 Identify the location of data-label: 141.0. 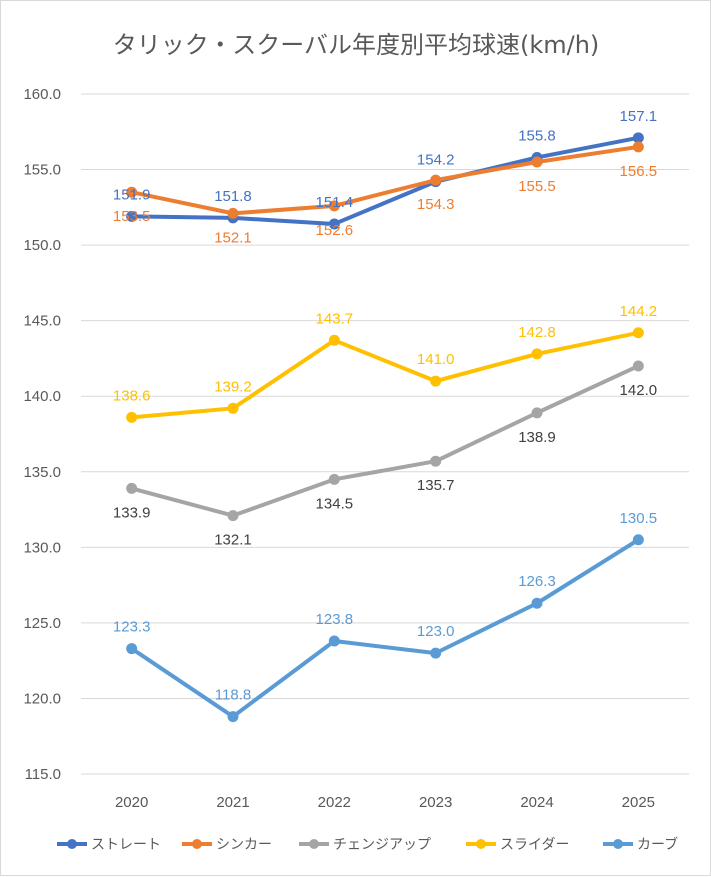
(436, 359).